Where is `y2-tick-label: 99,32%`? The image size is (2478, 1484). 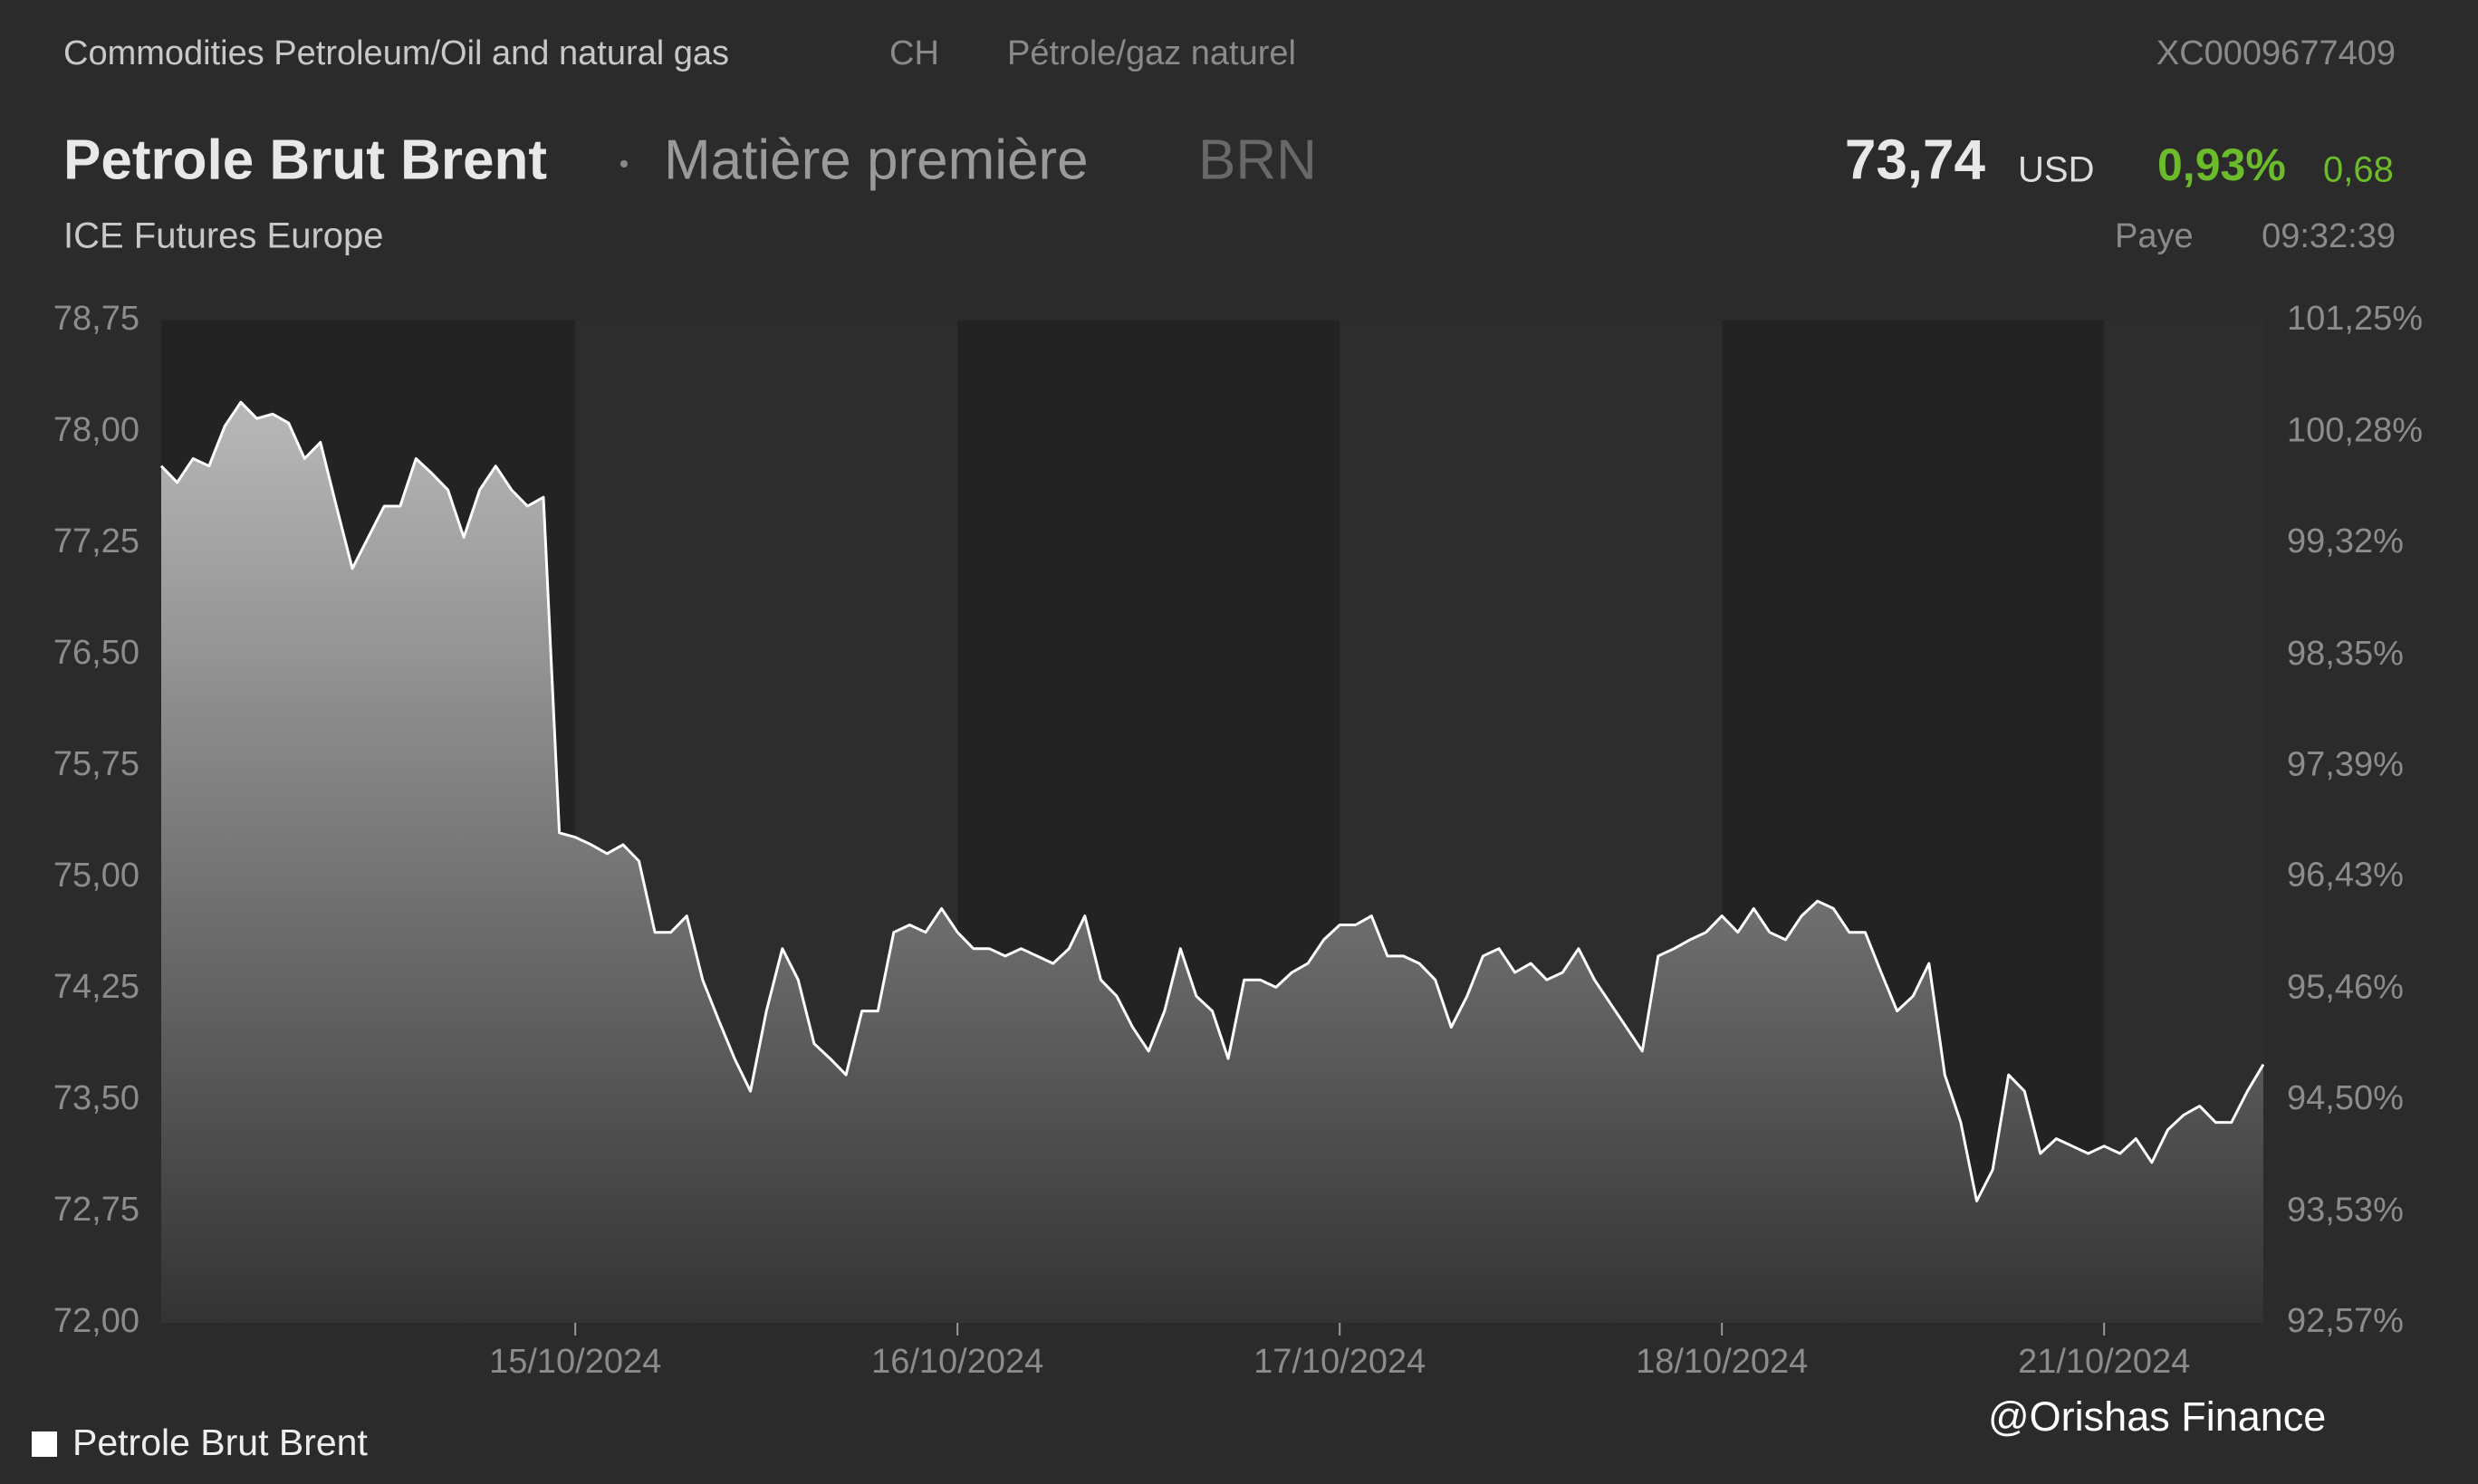
y2-tick-label: 99,32% is located at coordinates (2345, 541).